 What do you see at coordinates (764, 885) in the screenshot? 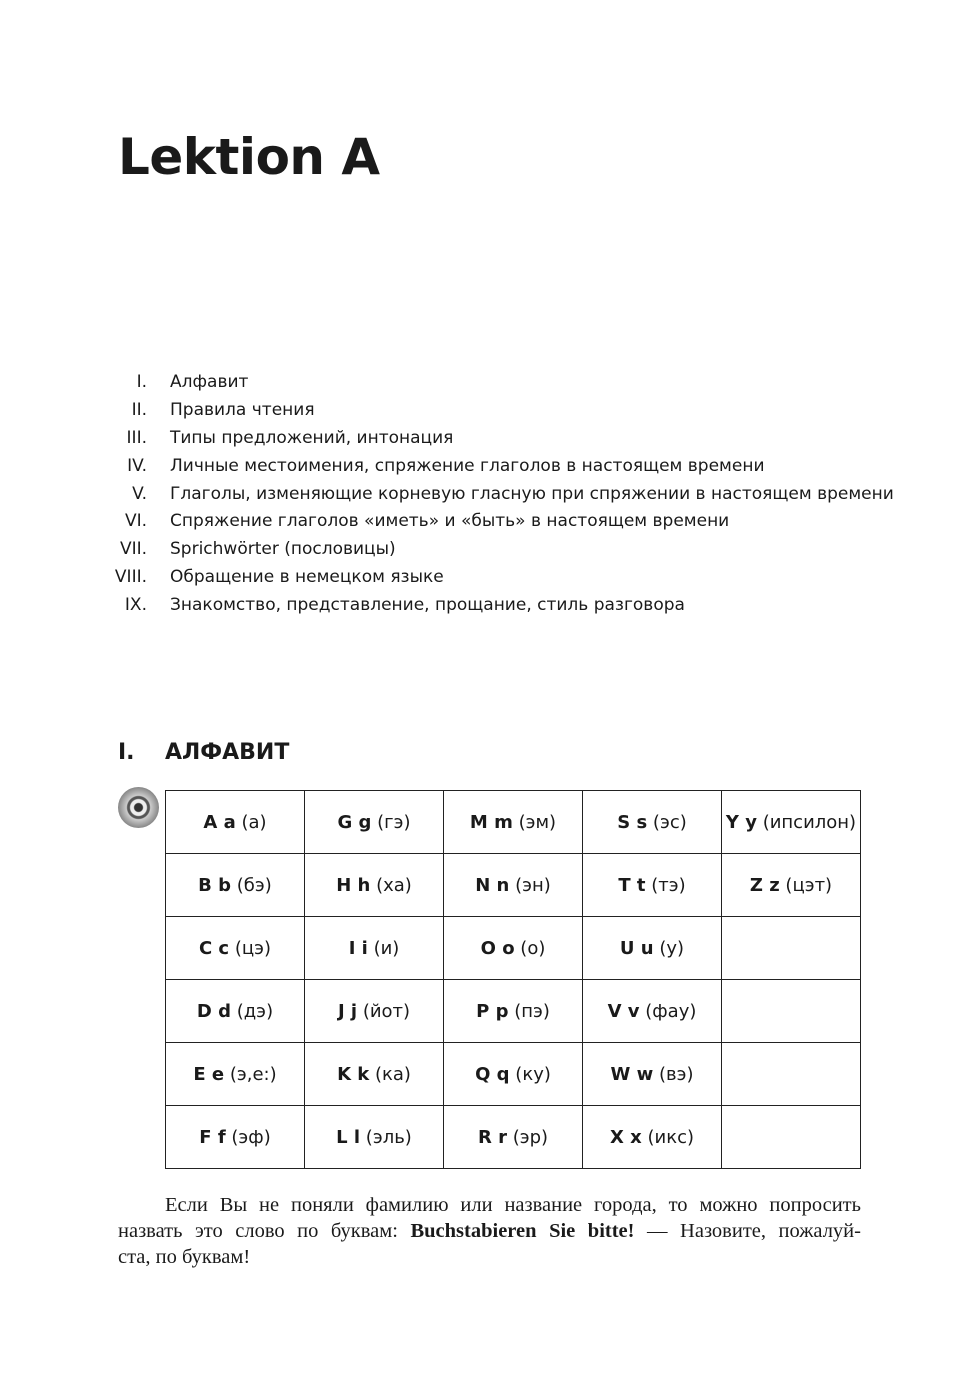
I see `letter: Z z` at bounding box center [764, 885].